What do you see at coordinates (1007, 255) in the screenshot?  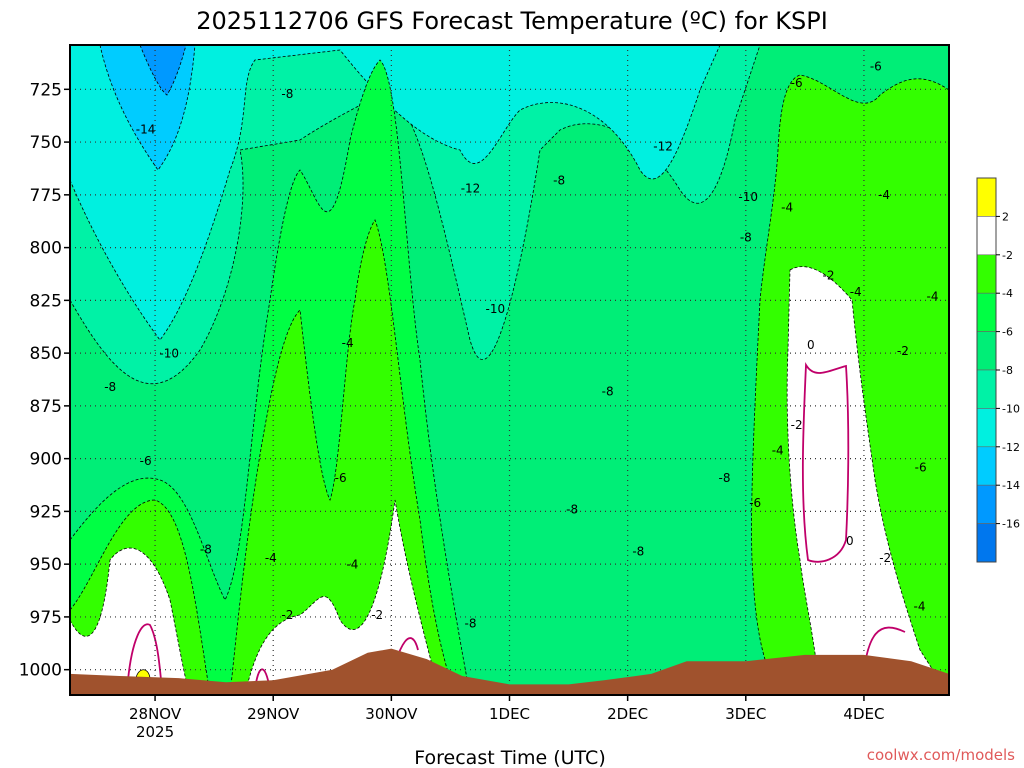 I see `colorbar-label: -2` at bounding box center [1007, 255].